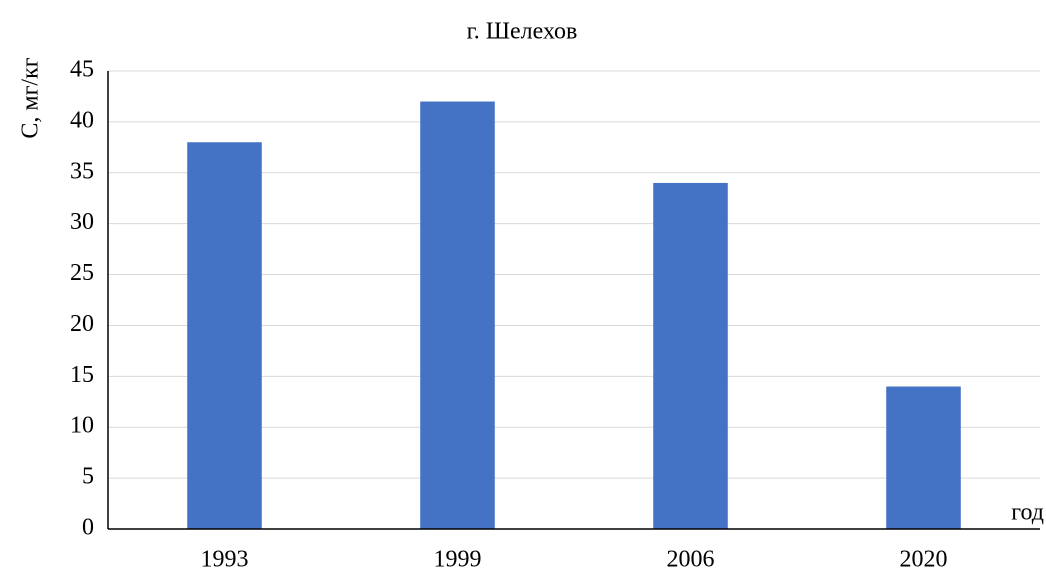 Image resolution: width=1046 pixels, height=574 pixels. Describe the element at coordinates (458, 560) in the screenshot. I see `x-tick-label: 1999` at that location.